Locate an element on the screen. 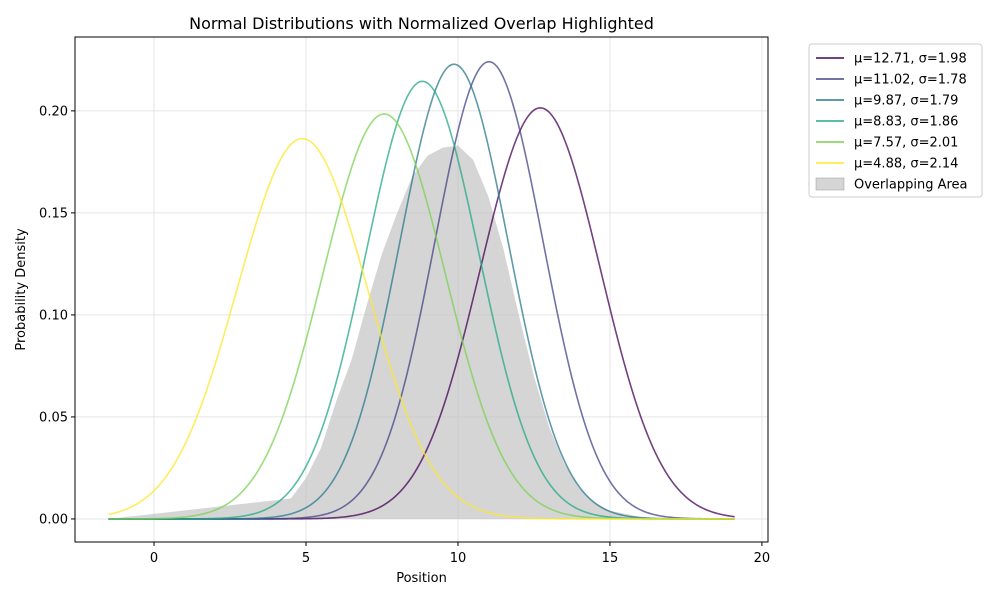 This screenshot has height=600, width=1000. x-axis-ticks: 0 5 10 15 20 is located at coordinates (460, 554).